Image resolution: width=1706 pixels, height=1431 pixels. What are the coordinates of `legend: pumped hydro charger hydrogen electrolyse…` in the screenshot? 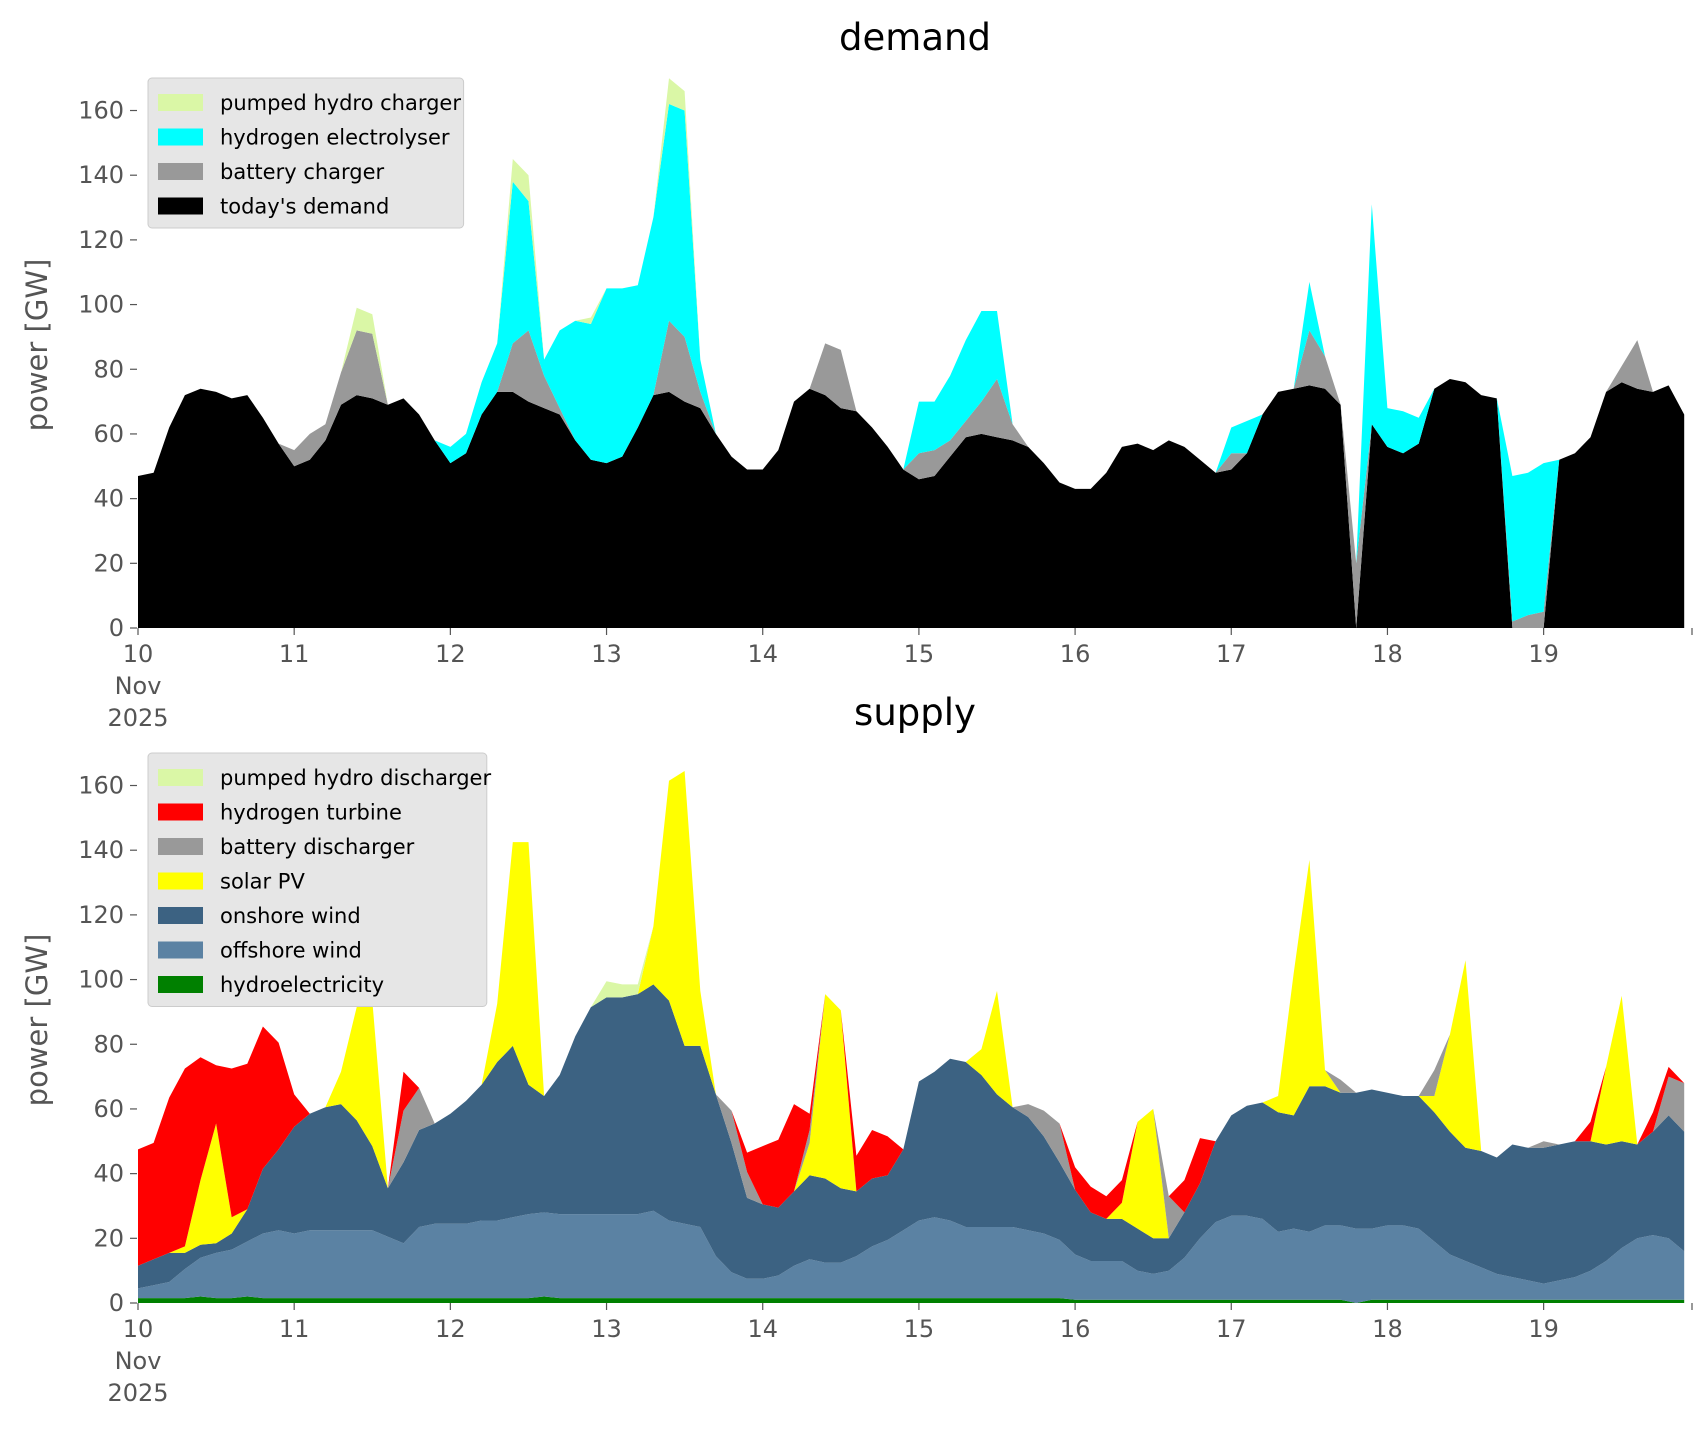 It's located at (306, 153).